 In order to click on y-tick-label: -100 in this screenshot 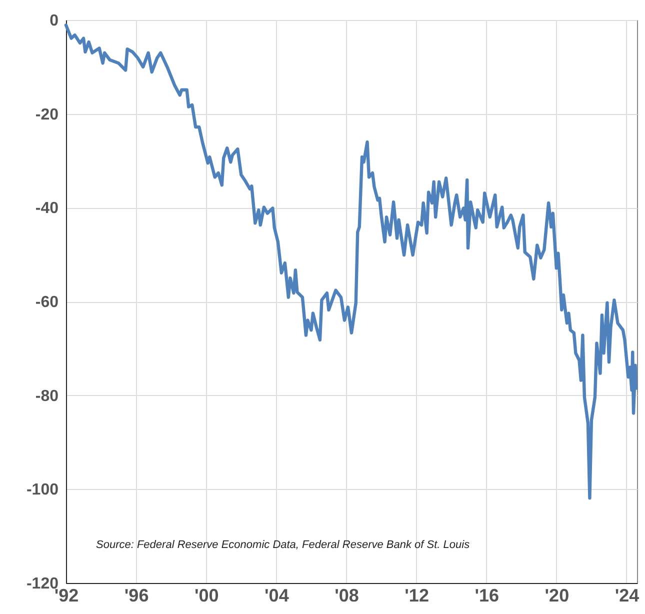, I will do `click(42, 490)`.